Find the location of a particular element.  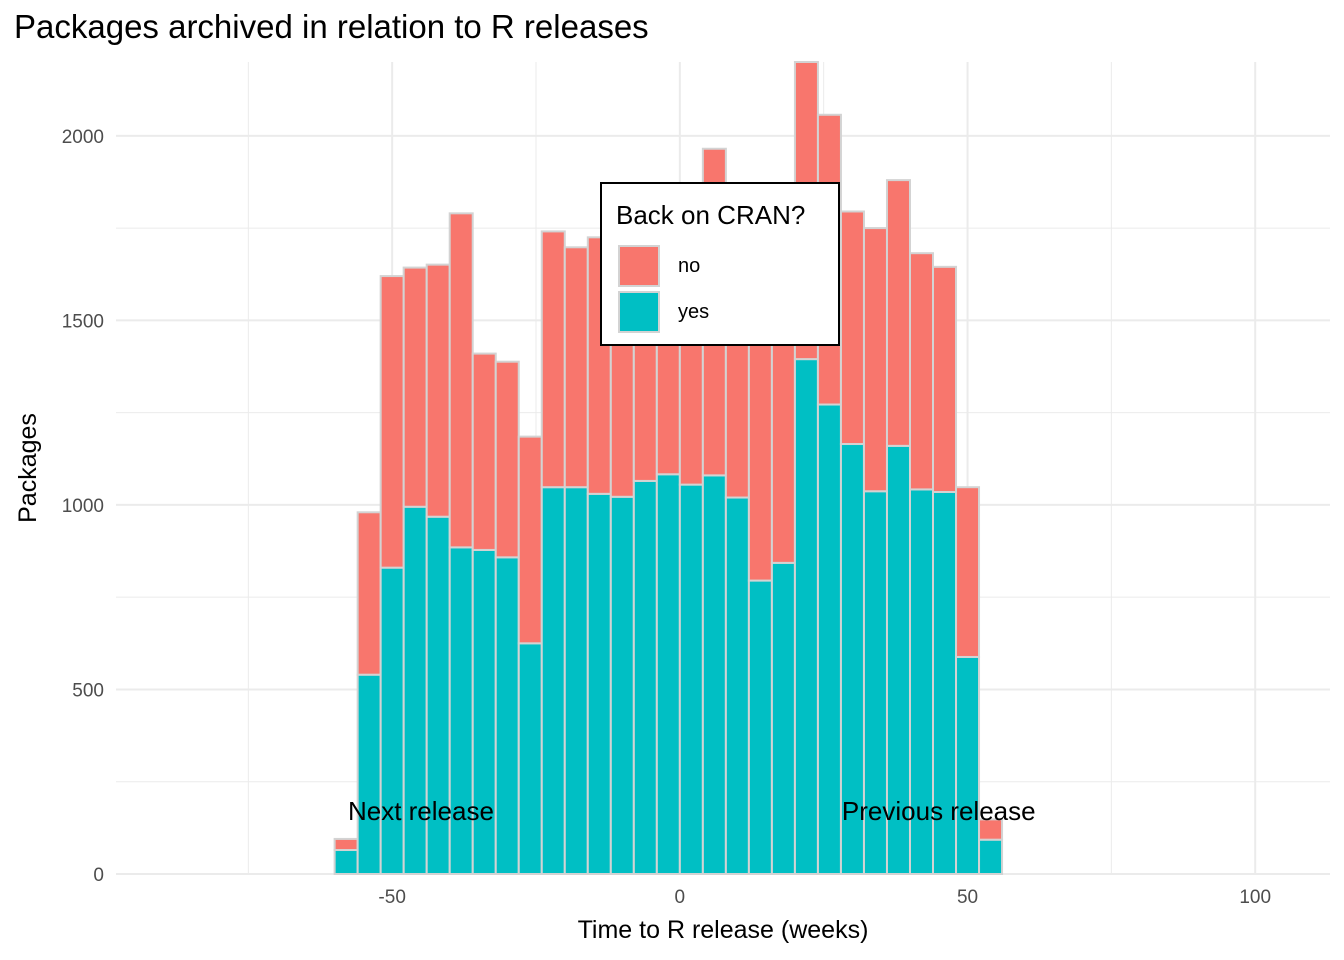

y-tick-label: 500 is located at coordinates (88, 690).